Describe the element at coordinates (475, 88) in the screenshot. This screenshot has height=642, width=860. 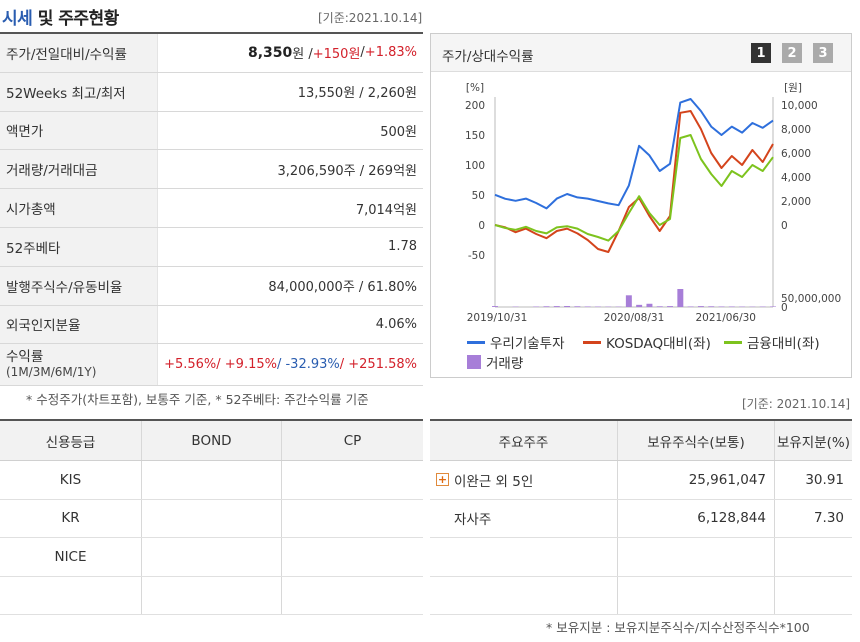
I see `left-axis-unit: [%]` at that location.